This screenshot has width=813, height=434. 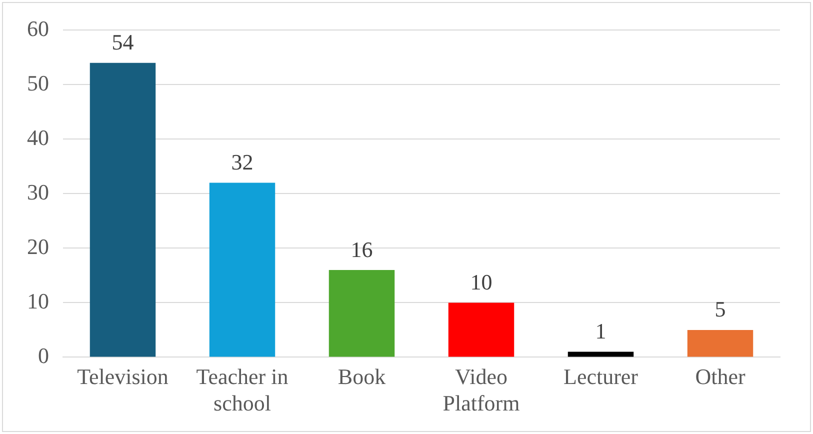 What do you see at coordinates (600, 331) in the screenshot?
I see `data-label: 1` at bounding box center [600, 331].